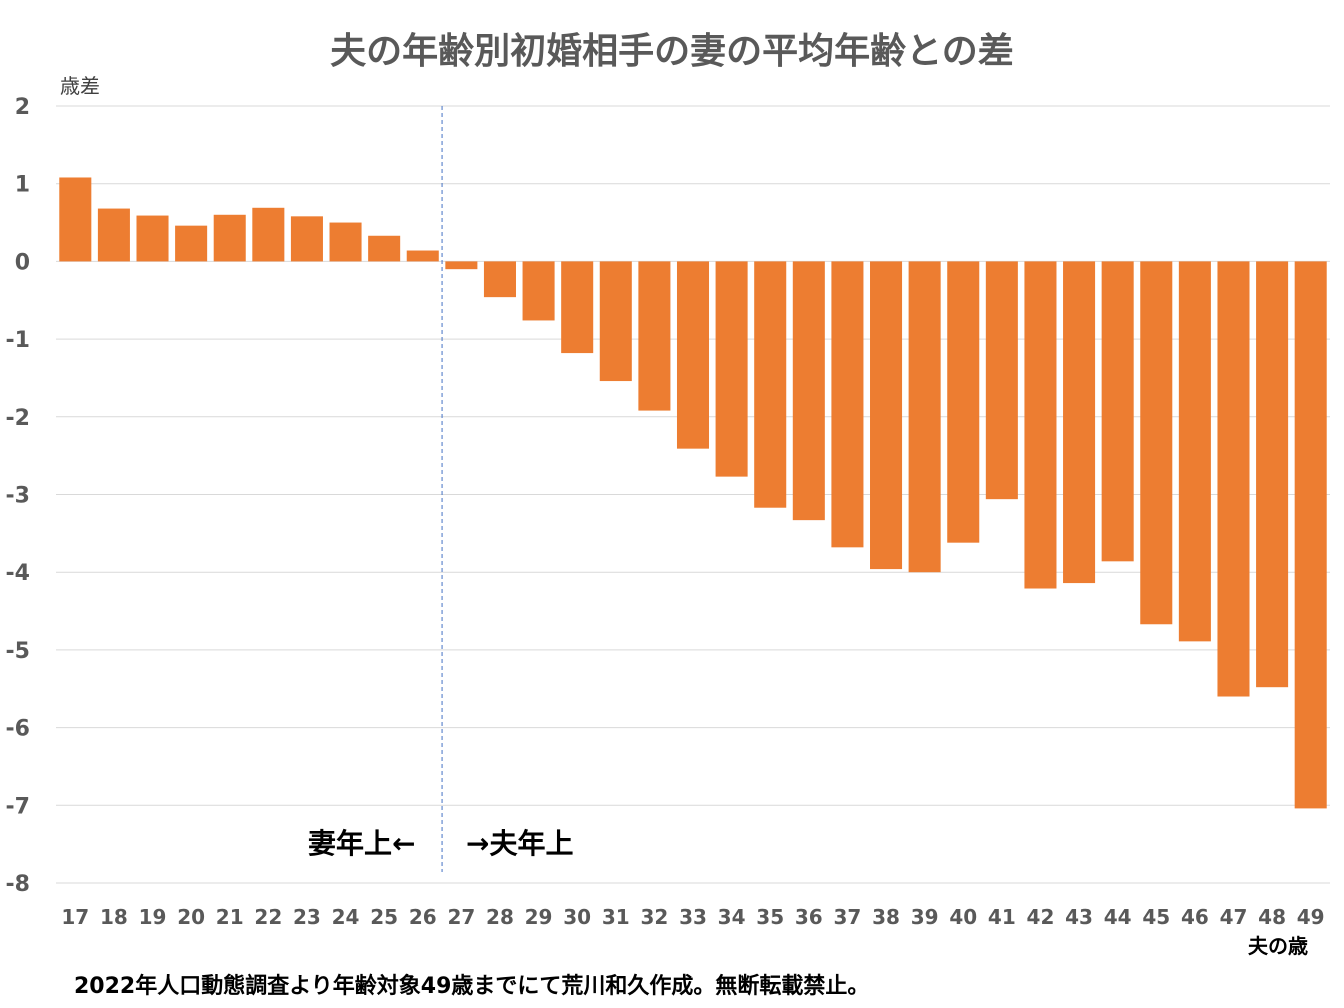 This screenshot has height=1008, width=1344. I want to click on x-tick-label: 49, so click(1311, 917).